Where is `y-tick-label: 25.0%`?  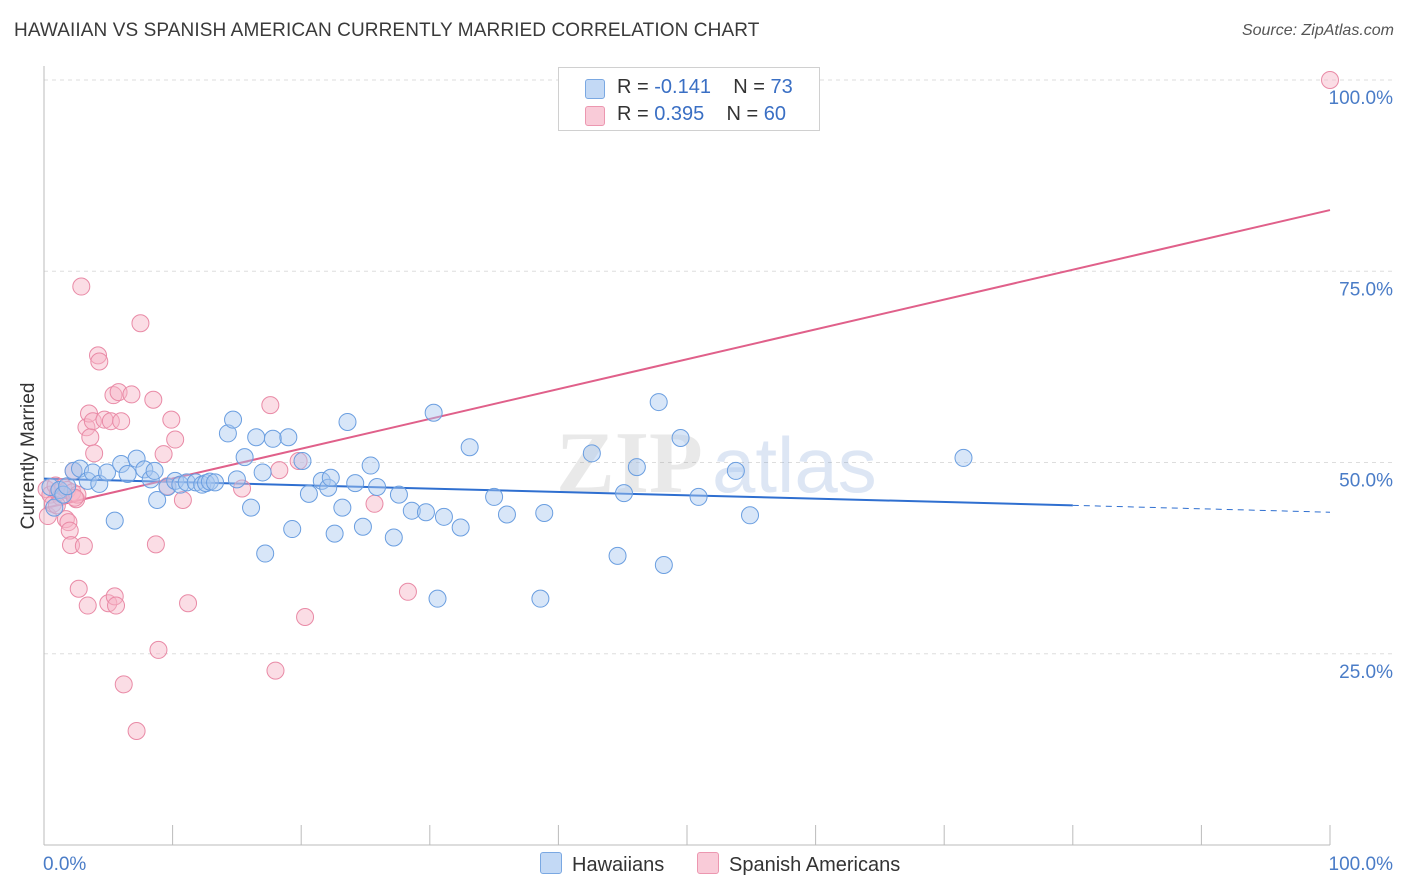 y-tick-label: 25.0% is located at coordinates (1366, 672).